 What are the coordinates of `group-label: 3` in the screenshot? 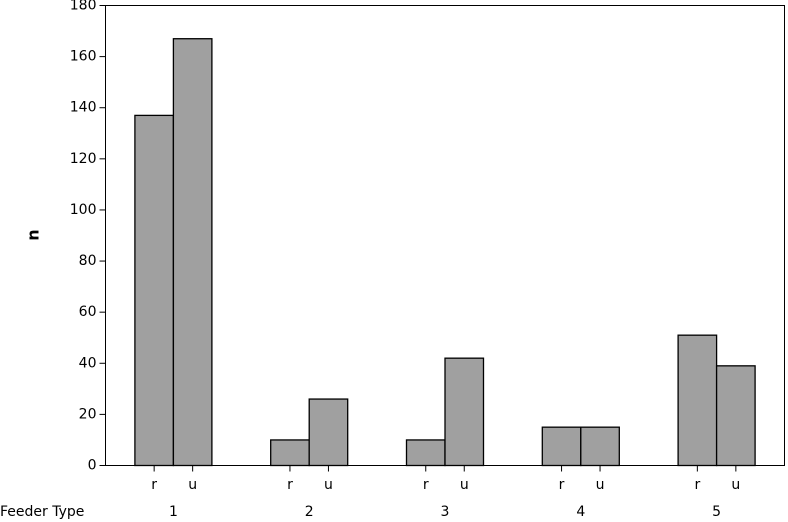 It's located at (445, 512).